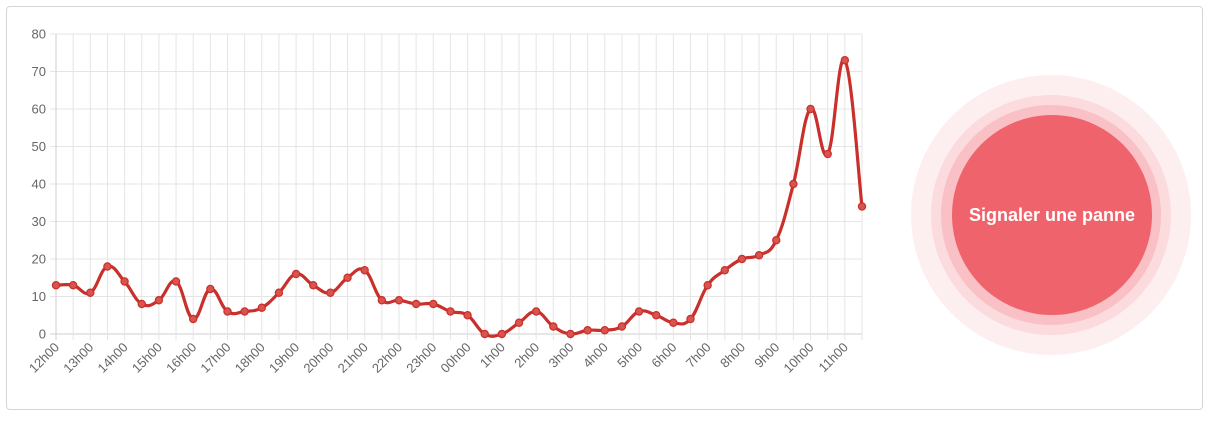 Image resolution: width=1211 pixels, height=421 pixels. What do you see at coordinates (250, 358) in the screenshot?
I see `x-tick-label: 18h00` at bounding box center [250, 358].